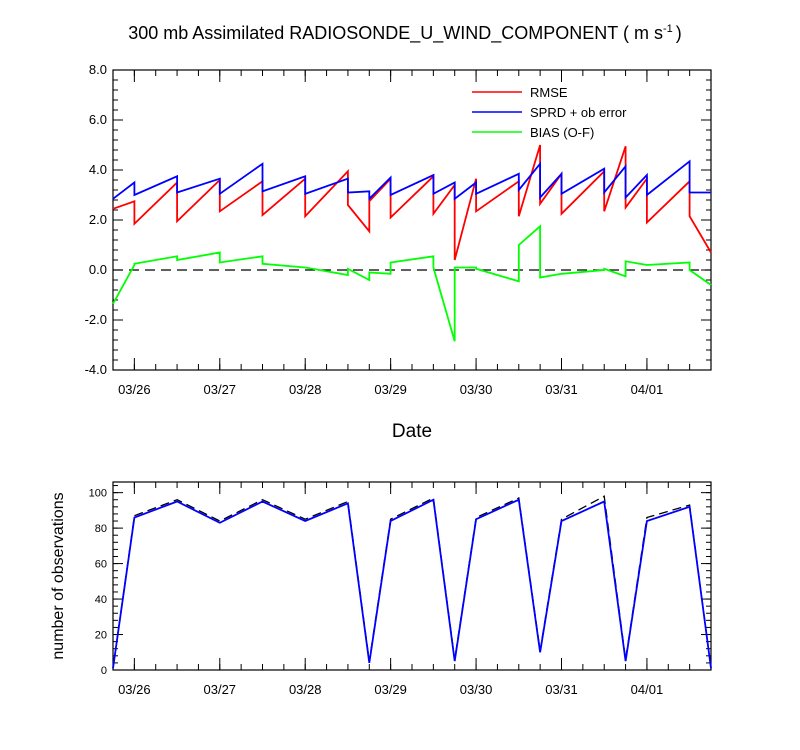 Image resolution: width=800 pixels, height=750 pixels. Describe the element at coordinates (101, 565) in the screenshot. I see `y-tick-label: 60` at that location.